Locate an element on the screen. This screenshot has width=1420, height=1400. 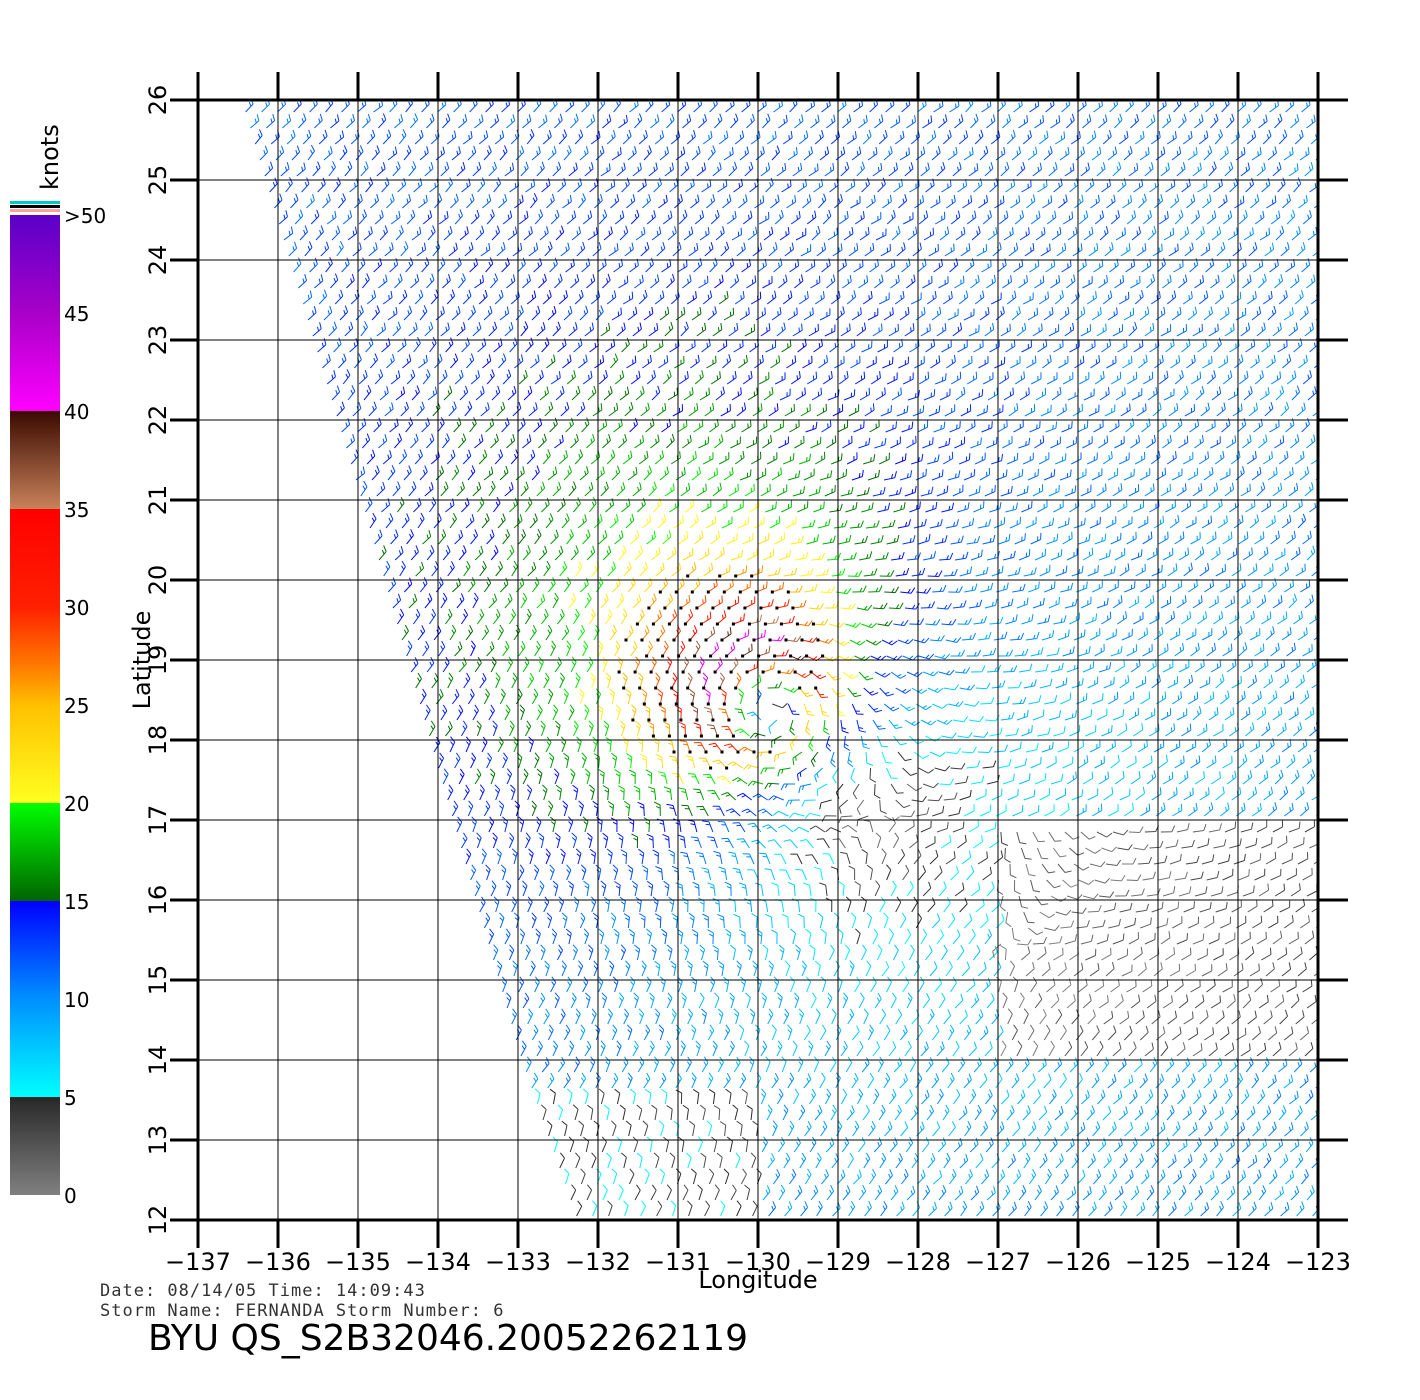
y-tick-label: 16 is located at coordinates (158, 900).